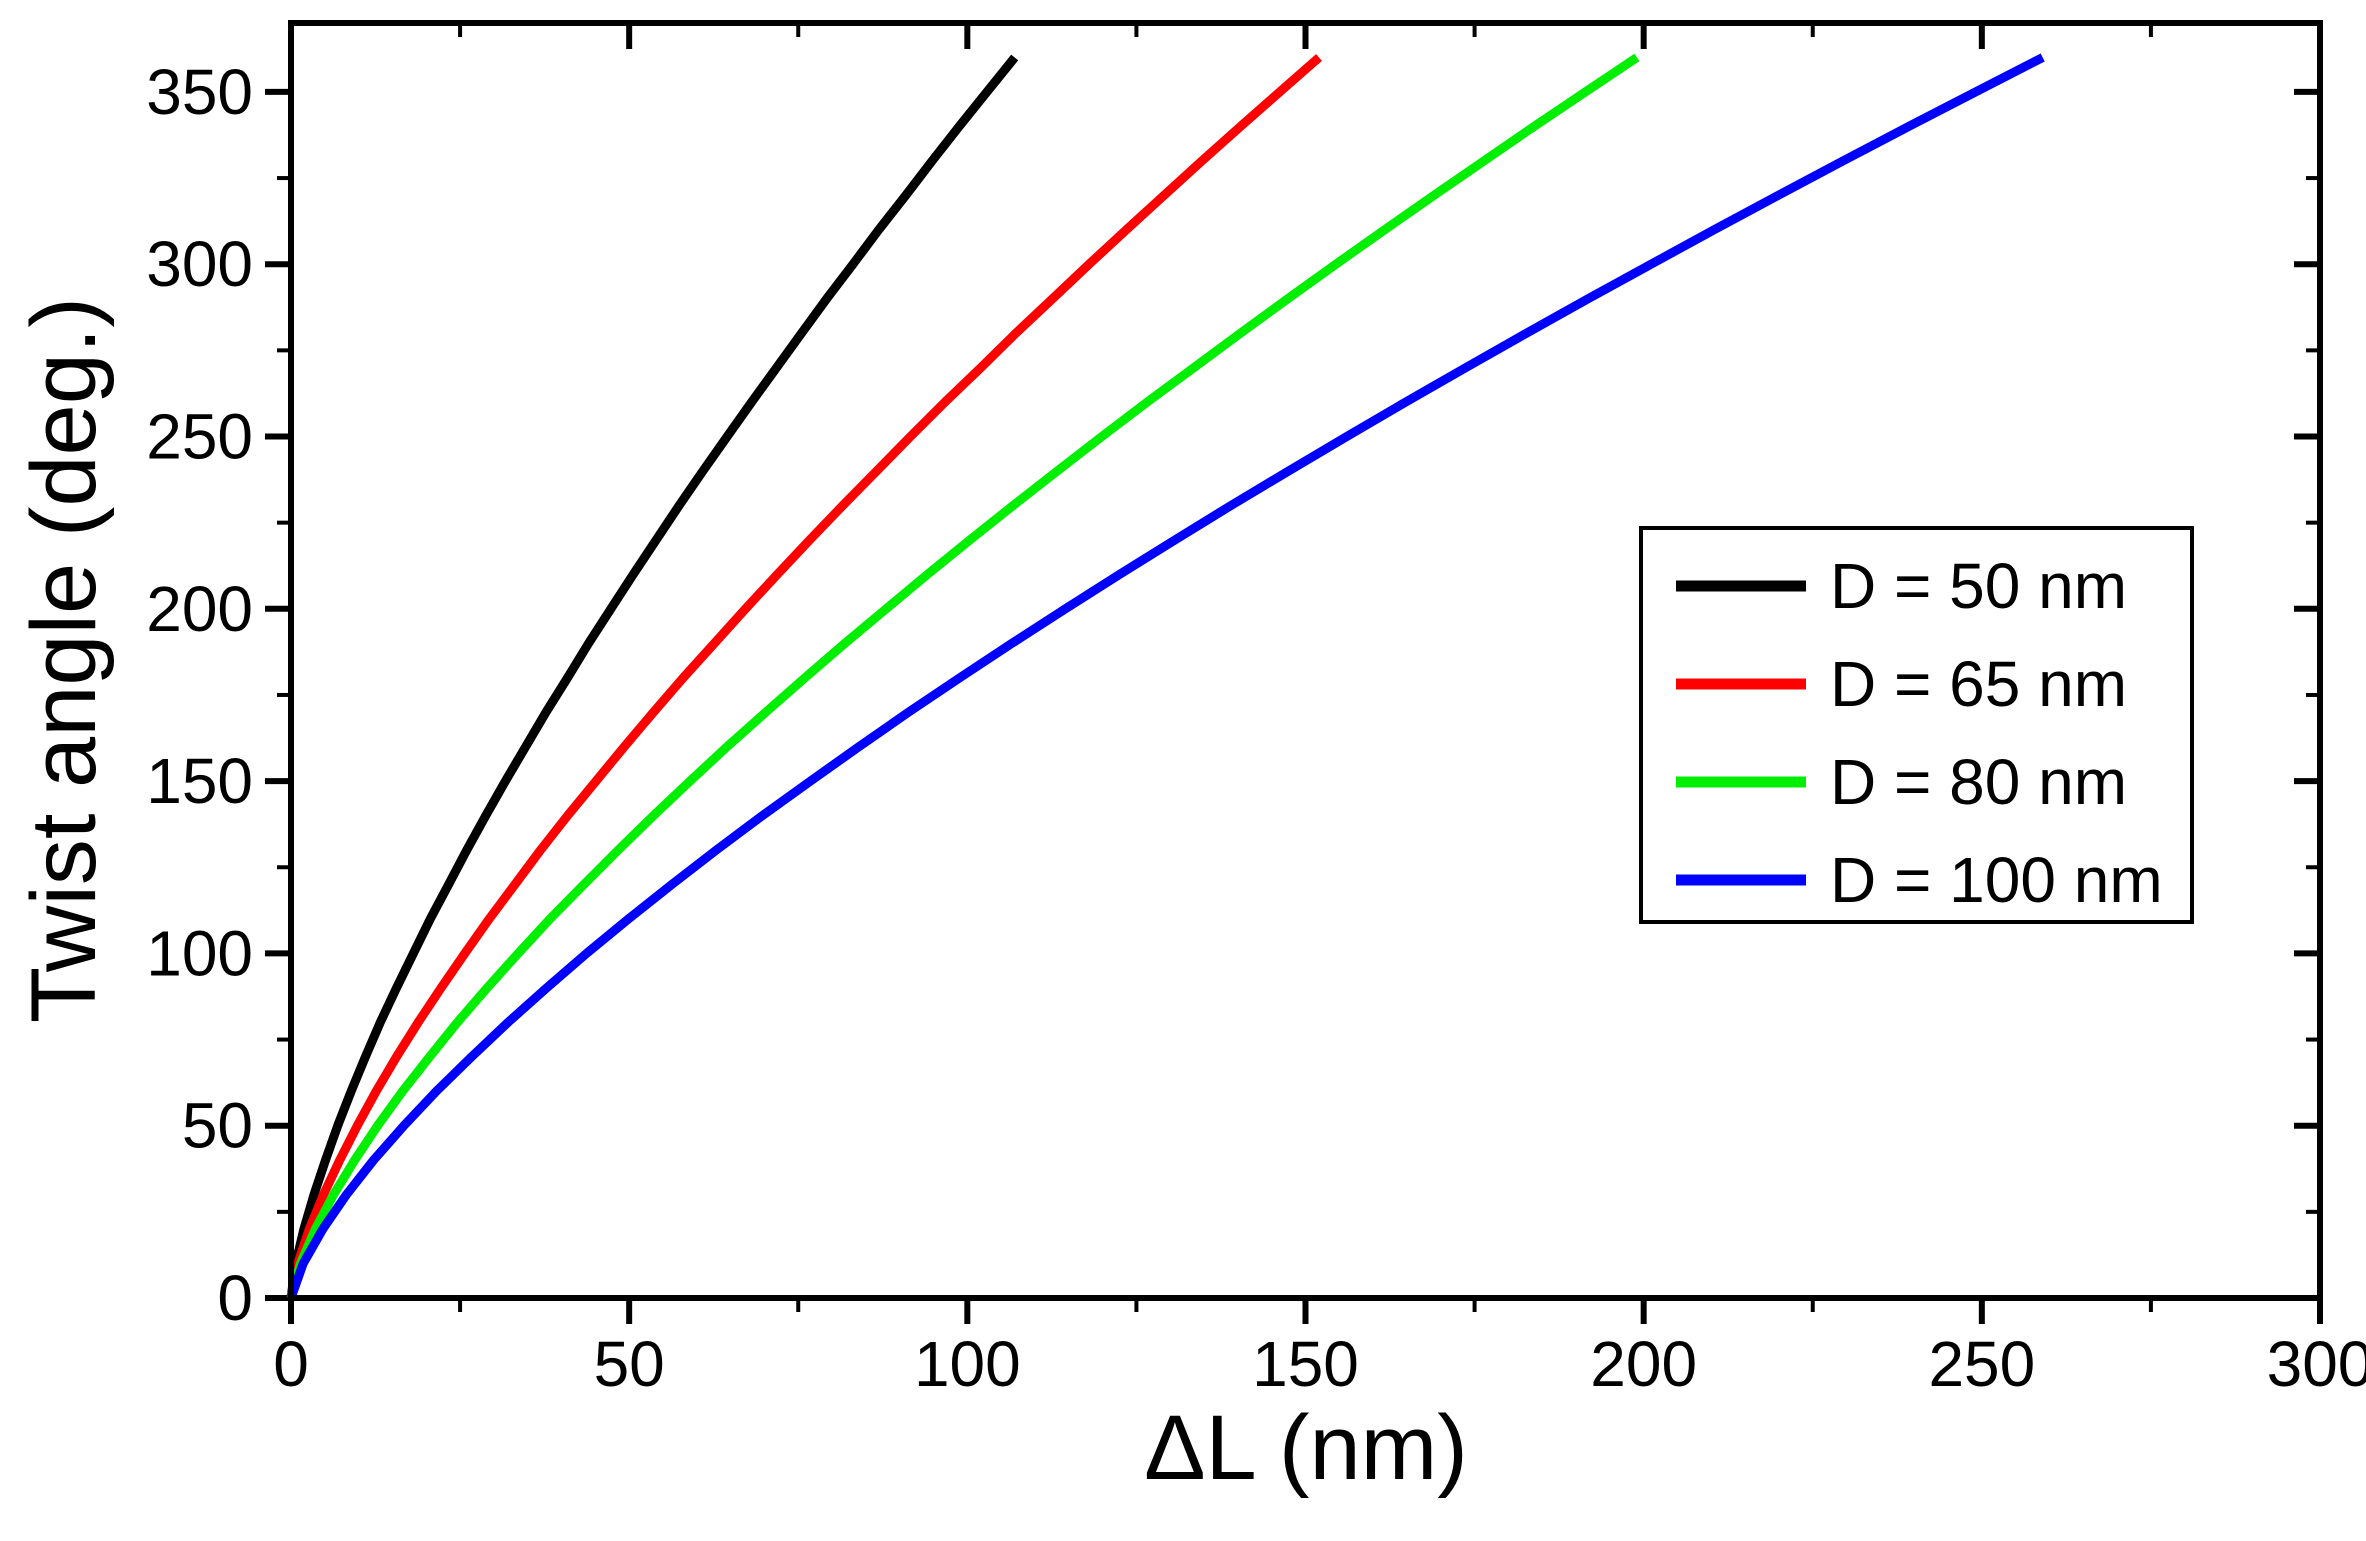 The width and height of the screenshot is (2366, 1541). Describe the element at coordinates (1996, 880) in the screenshot. I see `legend-label-3: D = 100 nm` at that location.